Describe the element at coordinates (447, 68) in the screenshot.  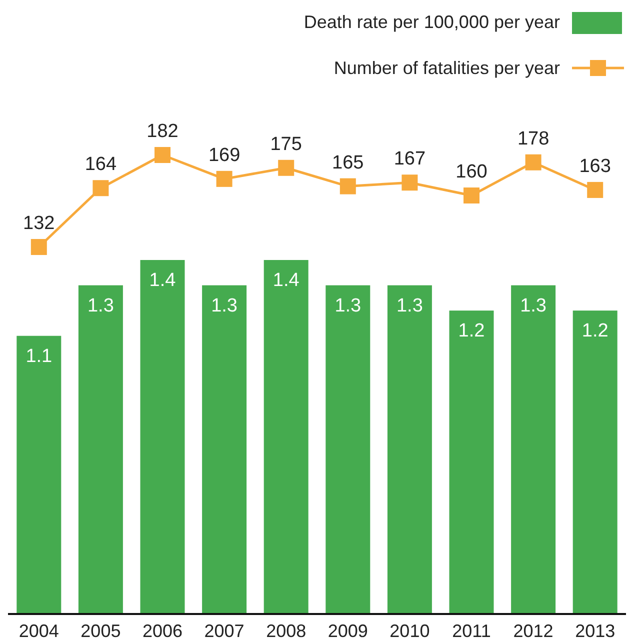
I see `legend-label: Number of fatalities per year` at that location.